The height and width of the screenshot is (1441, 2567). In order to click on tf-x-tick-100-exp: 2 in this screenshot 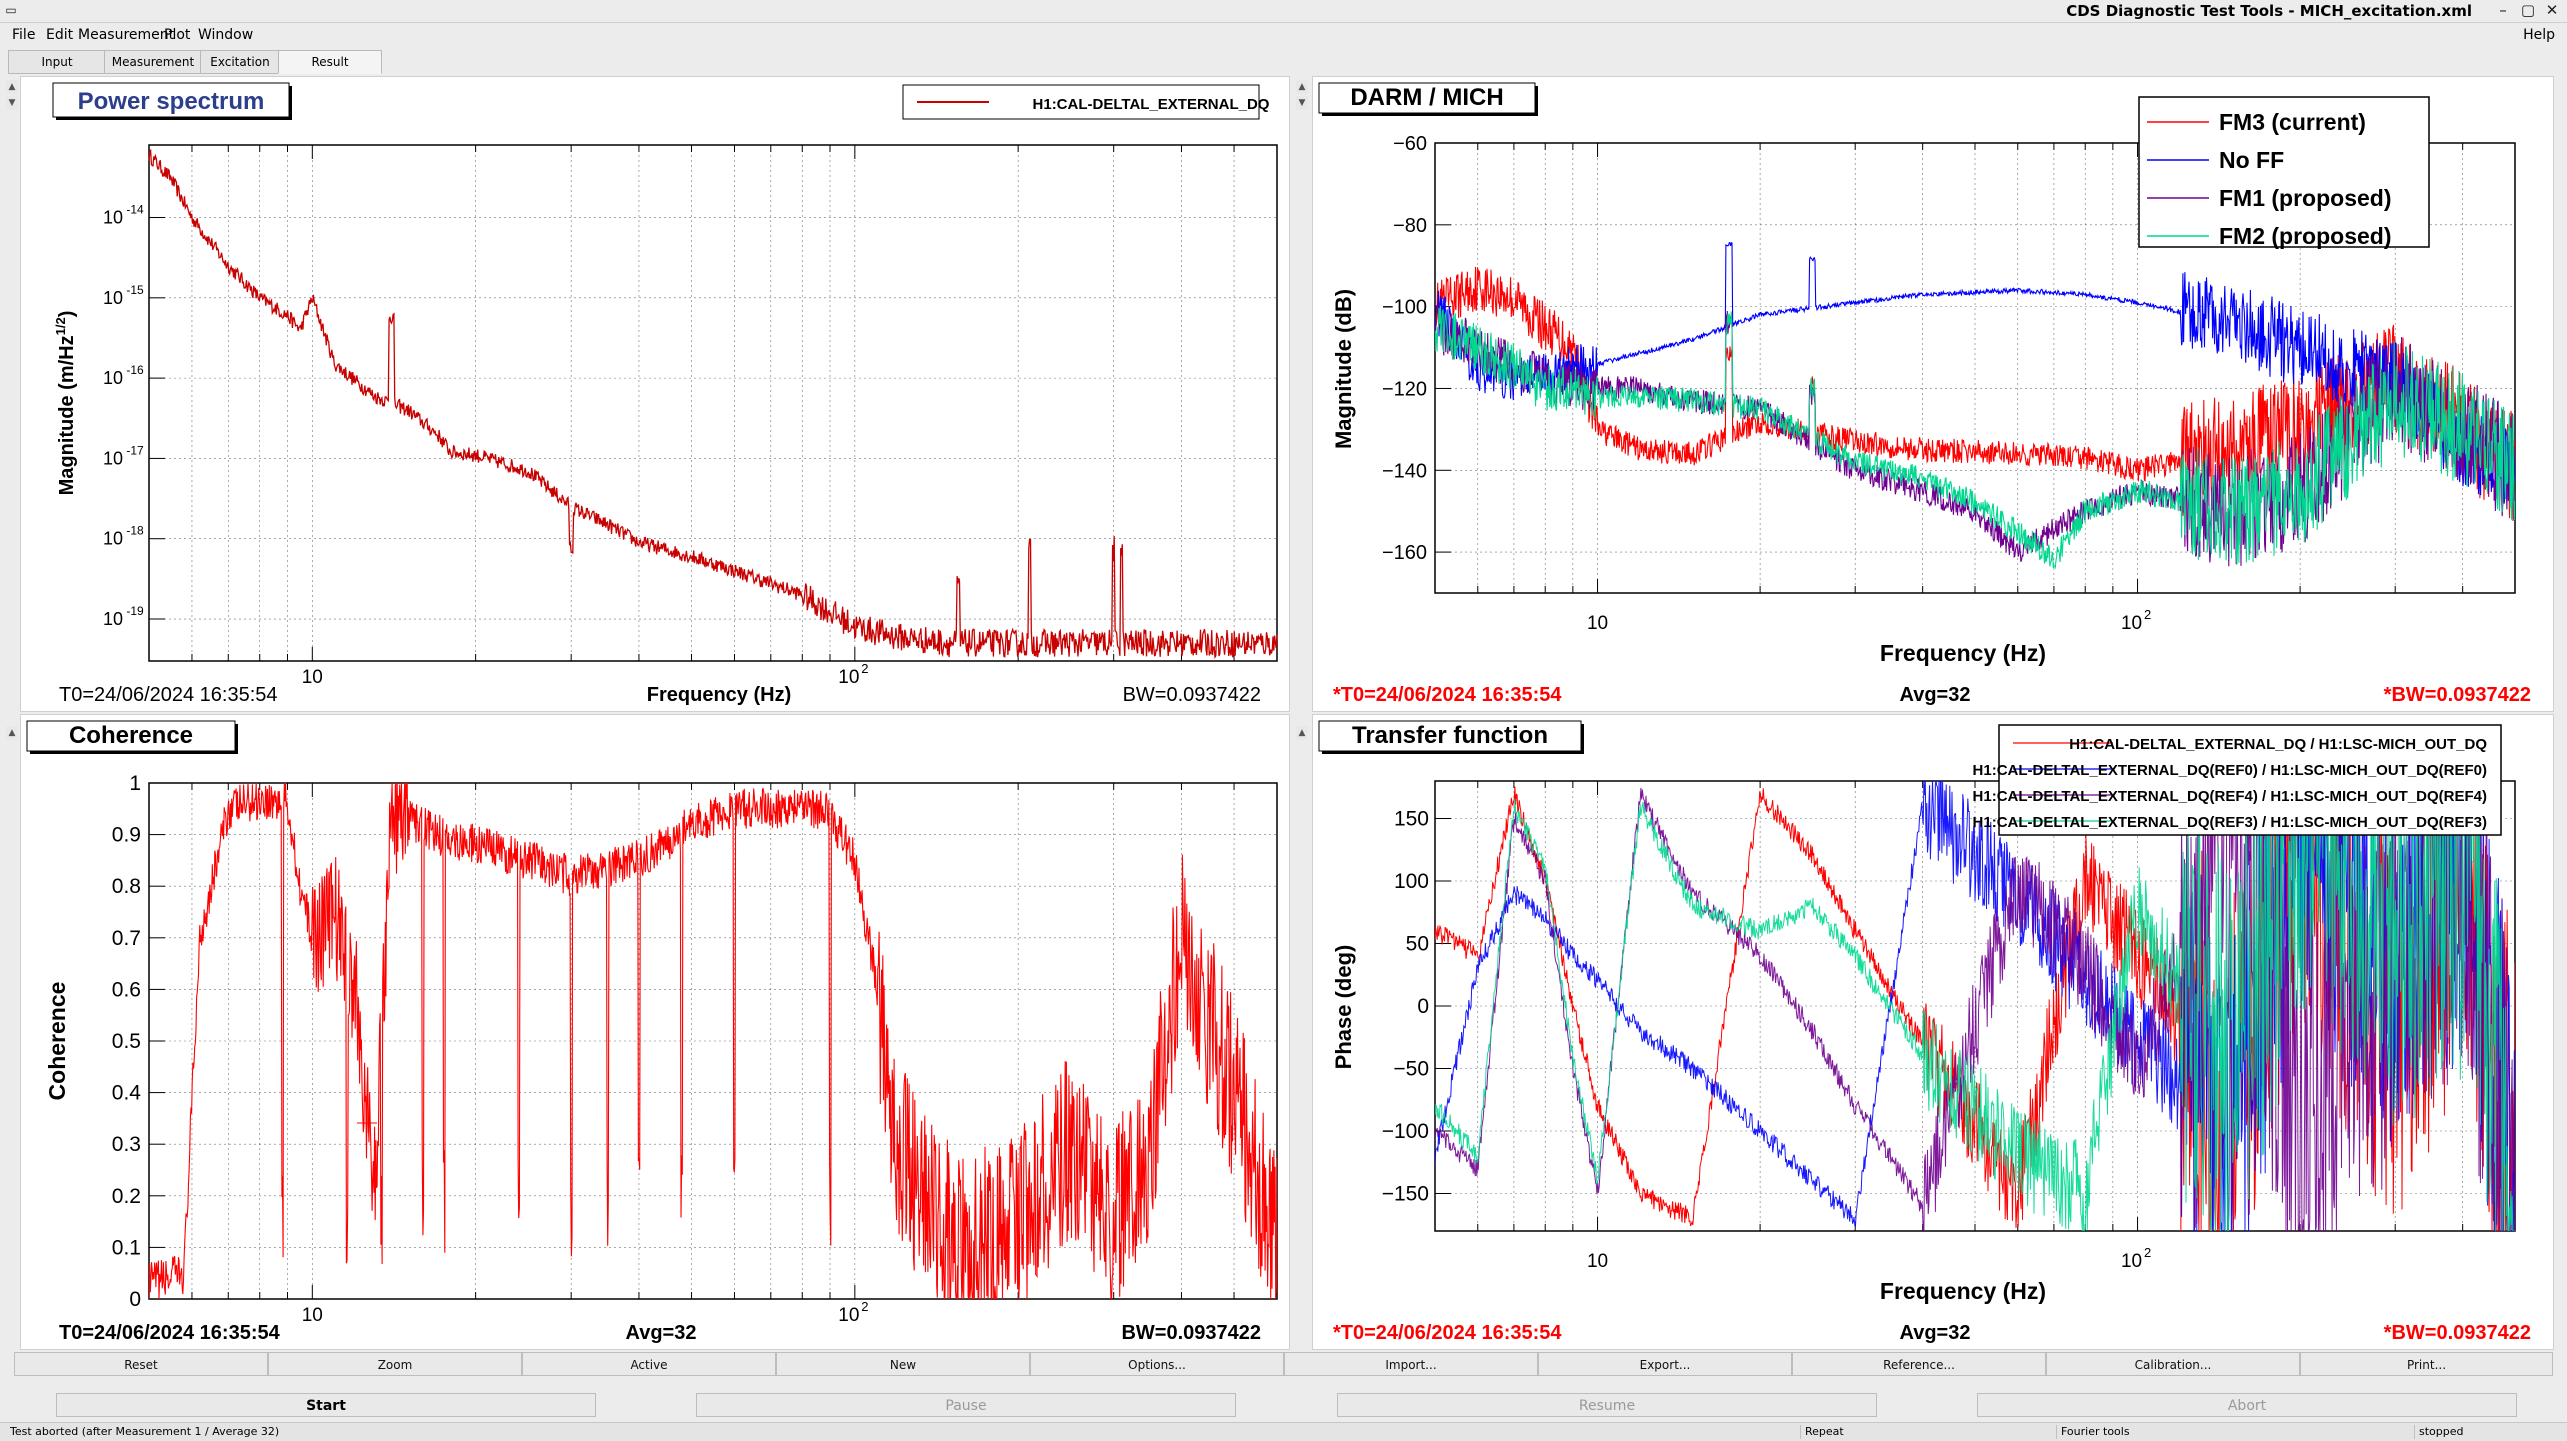, I will do `click(2147, 1252)`.